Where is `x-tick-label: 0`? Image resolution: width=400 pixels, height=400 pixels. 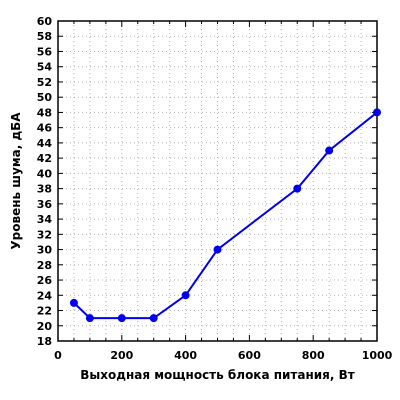 x-tick-label: 0 is located at coordinates (58, 355).